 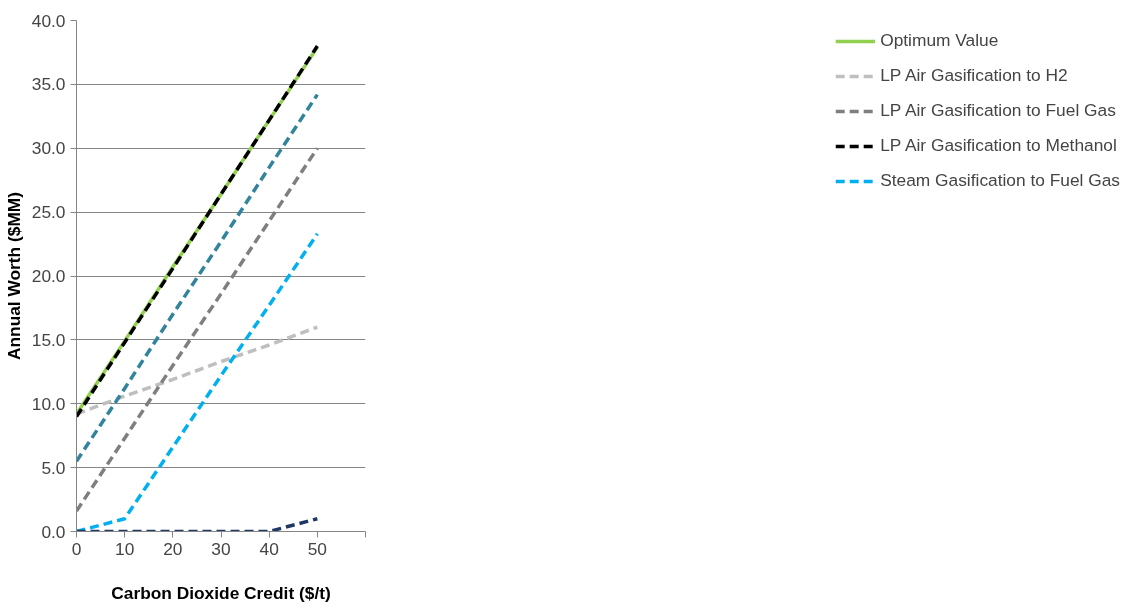 I want to click on legend-label: Optimum Value, so click(x=939, y=40).